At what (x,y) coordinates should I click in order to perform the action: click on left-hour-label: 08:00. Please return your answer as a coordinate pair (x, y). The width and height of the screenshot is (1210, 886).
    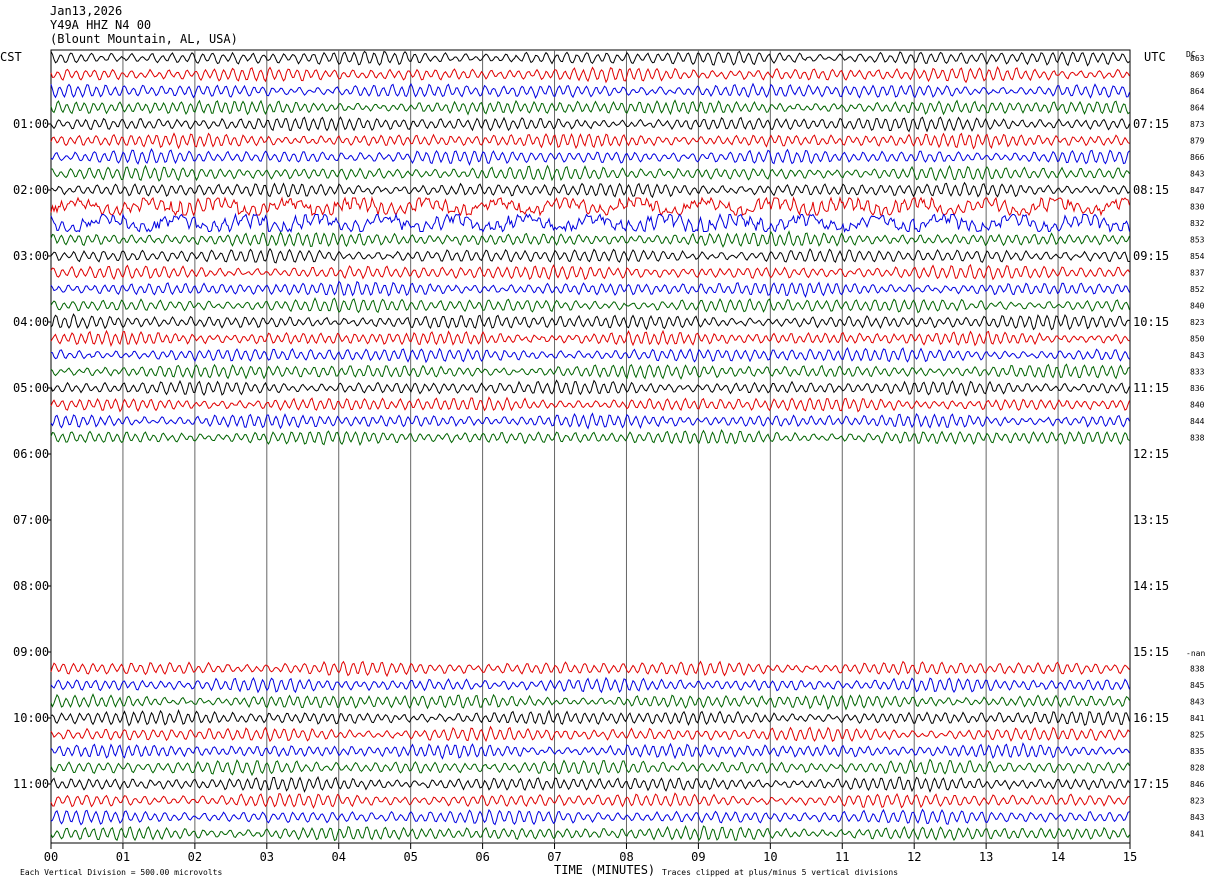
    Looking at the image, I should click on (31, 586).